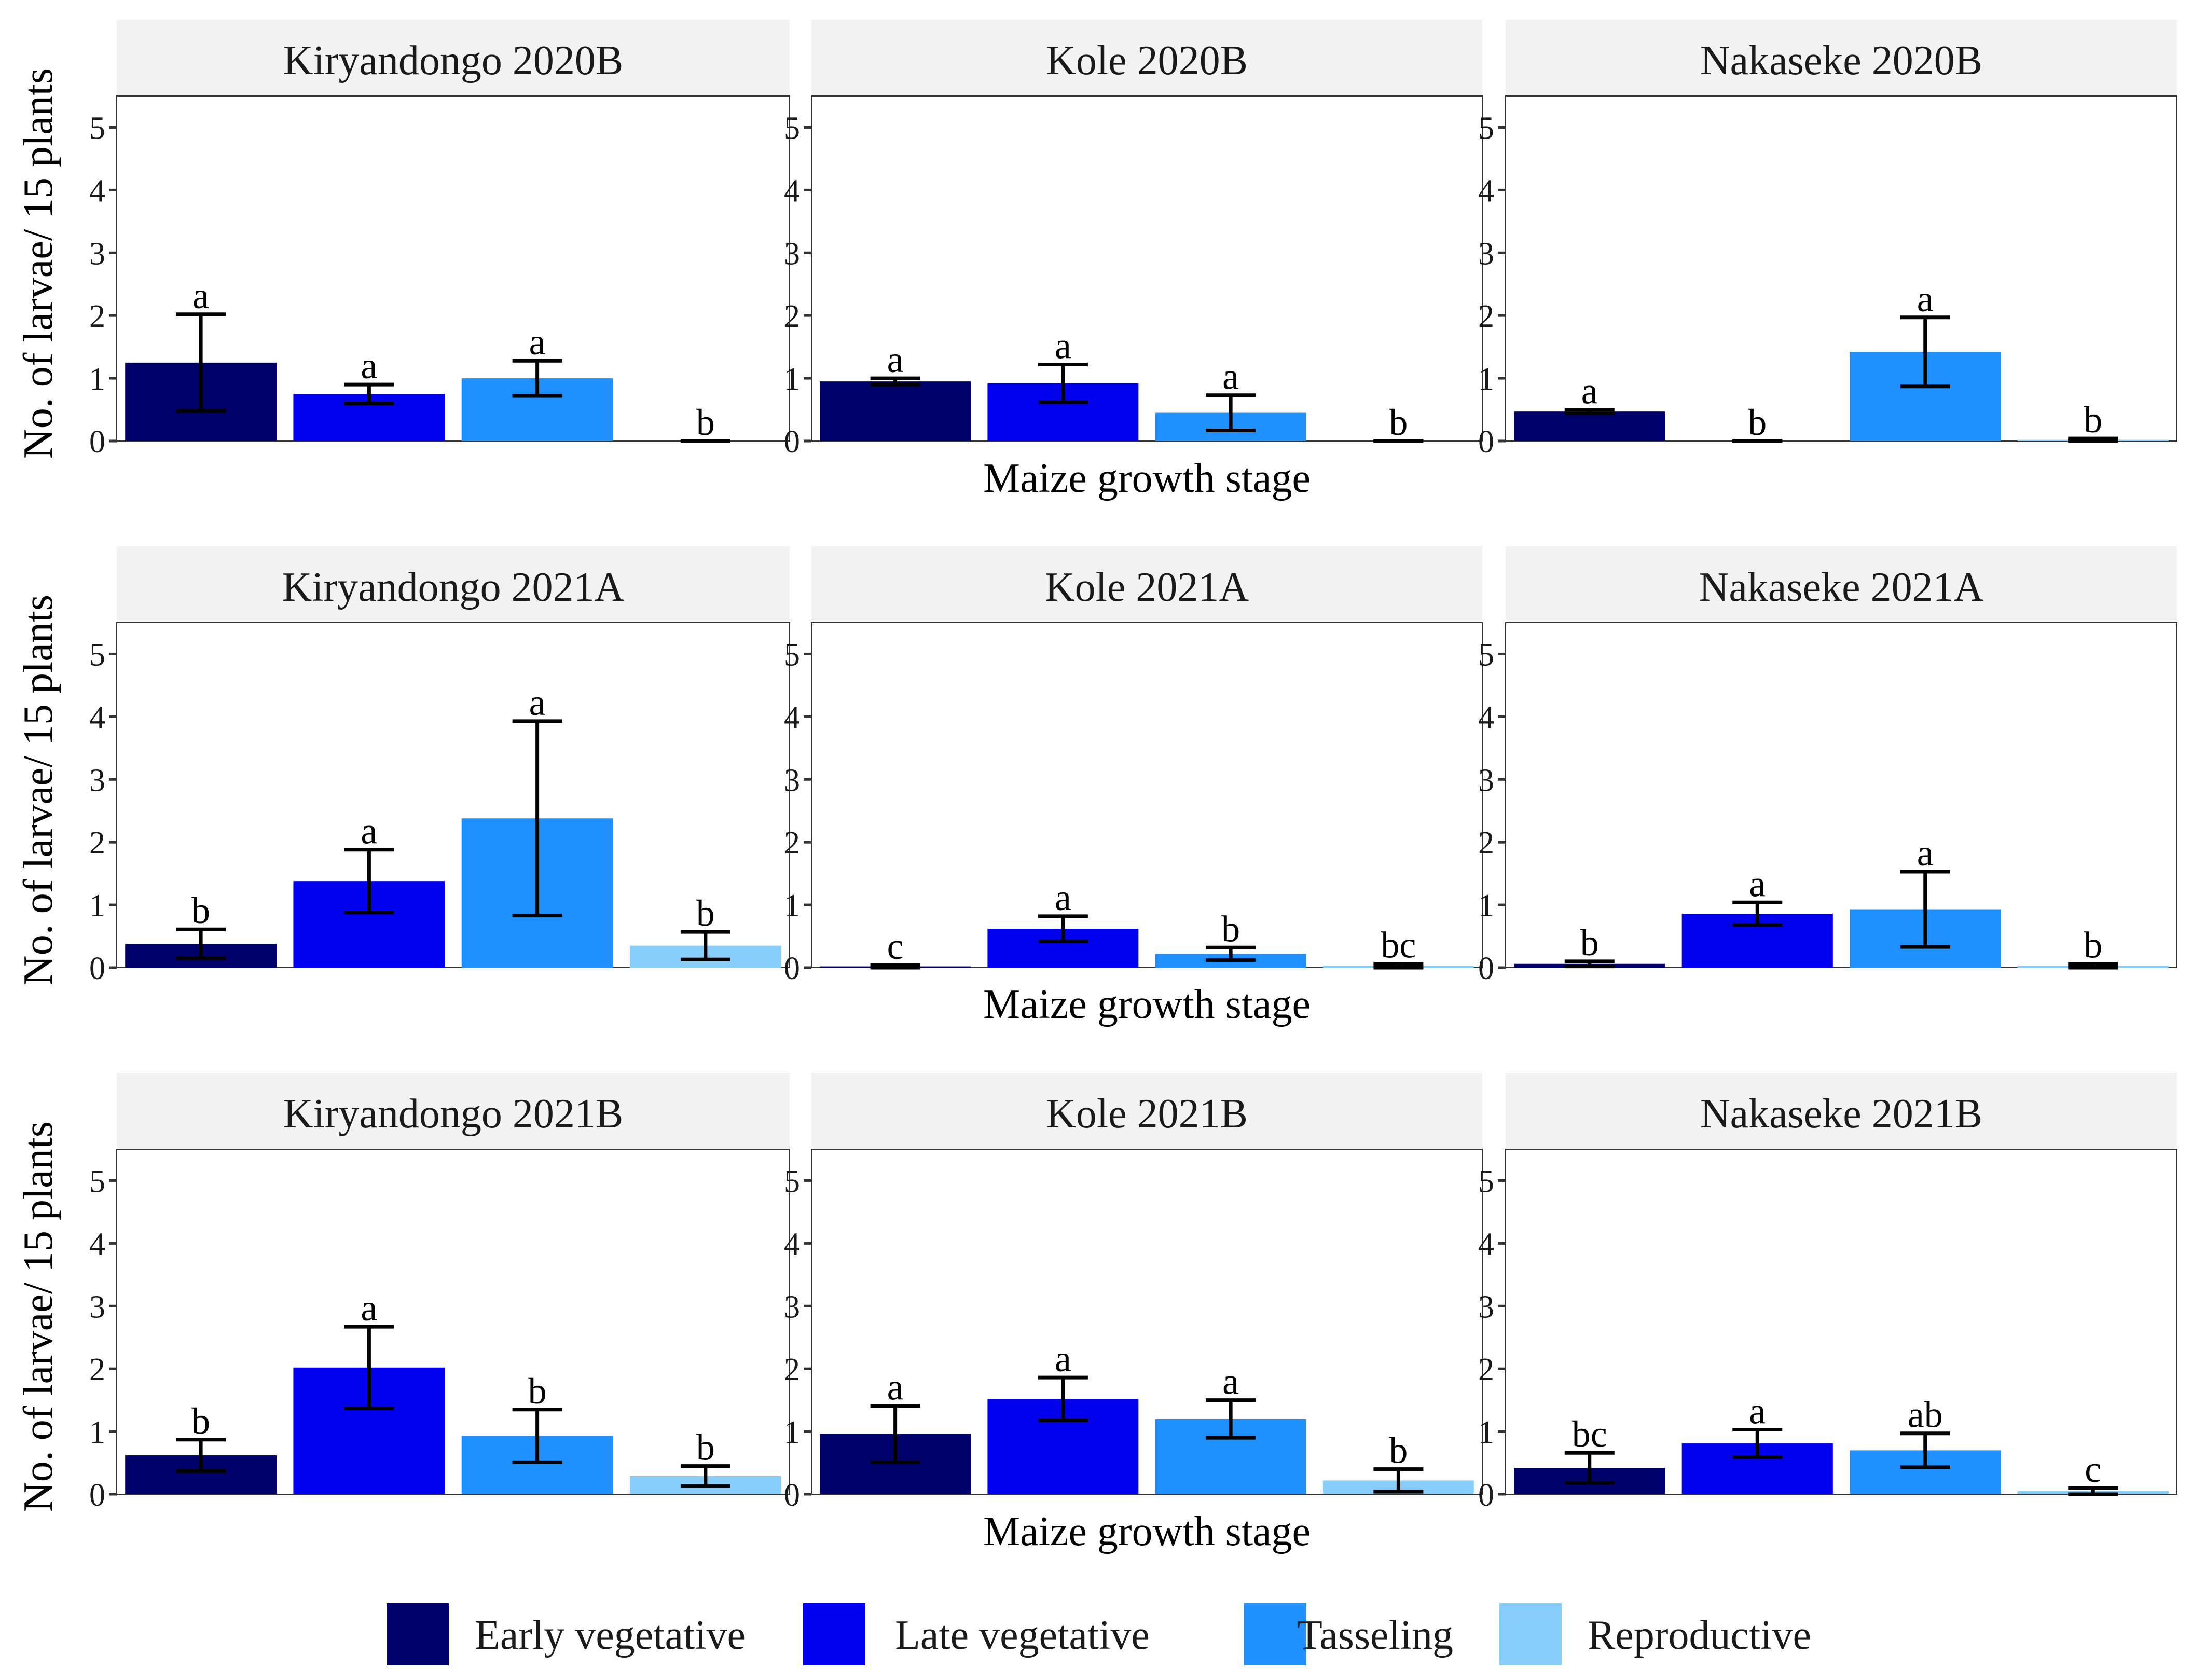  Describe the element at coordinates (1841, 1114) in the screenshot. I see `facet-title: Nakaseke 2021B` at that location.